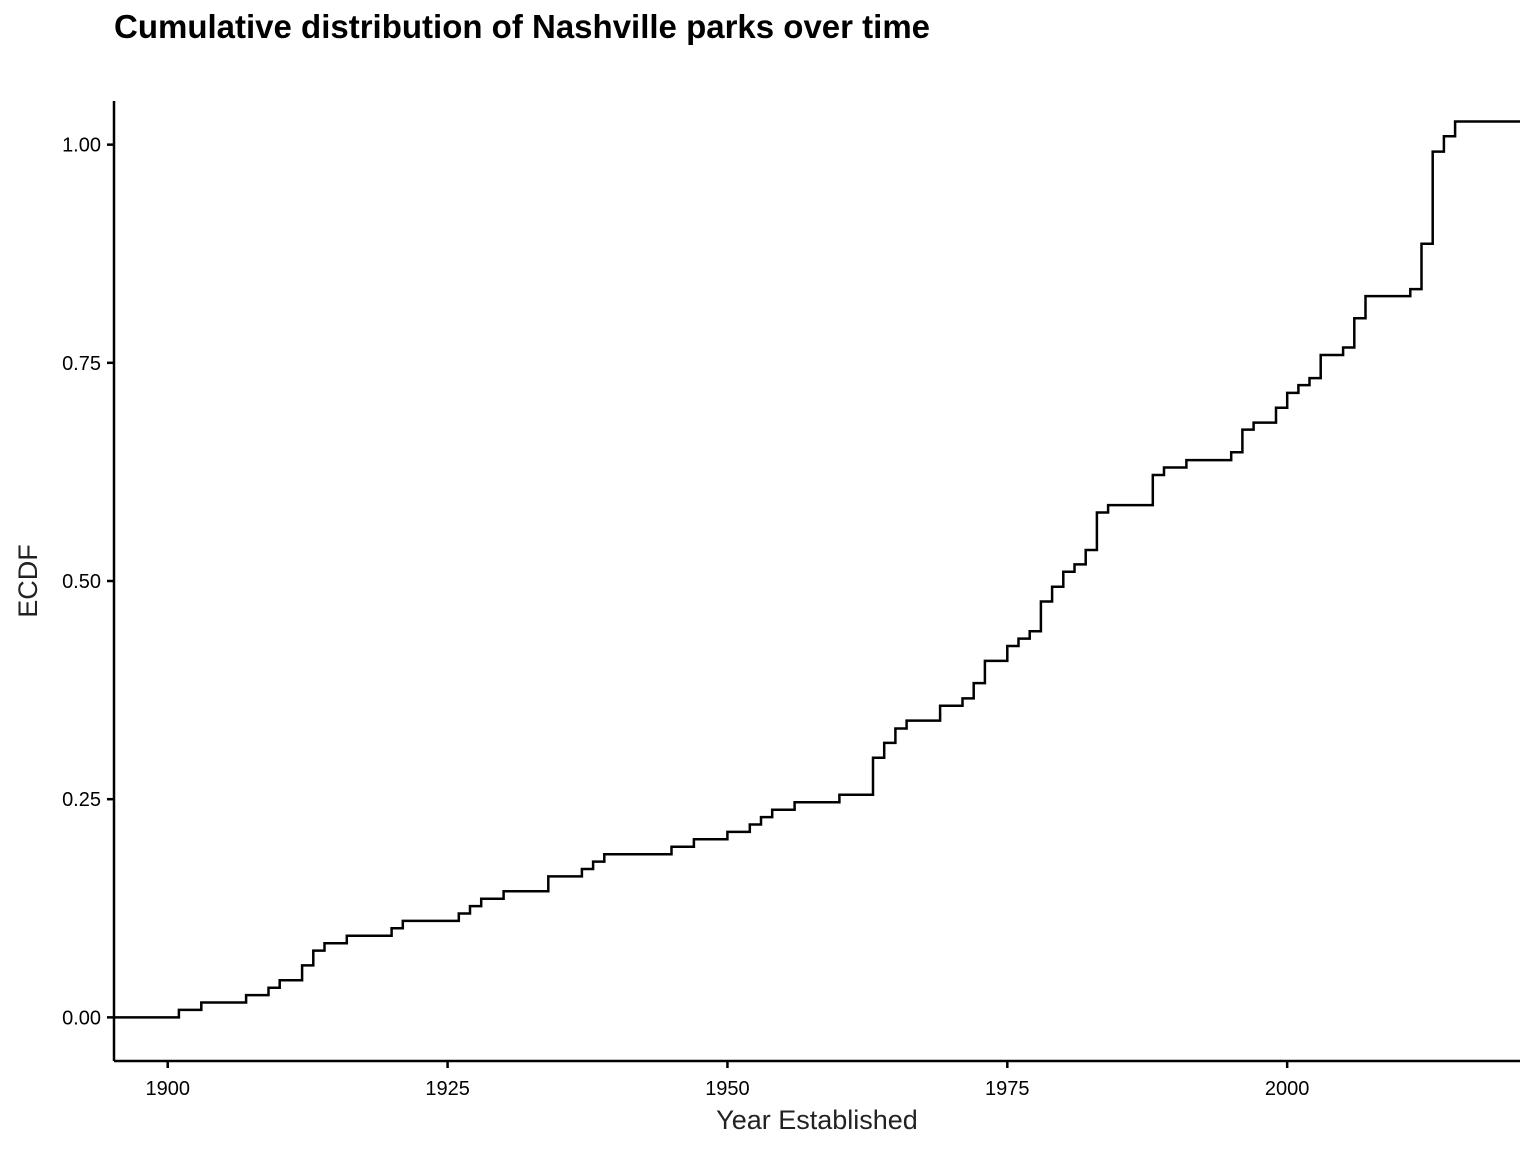 This screenshot has width=1536, height=1152. What do you see at coordinates (81, 364) in the screenshot?
I see `y-tick-label: 0.75` at bounding box center [81, 364].